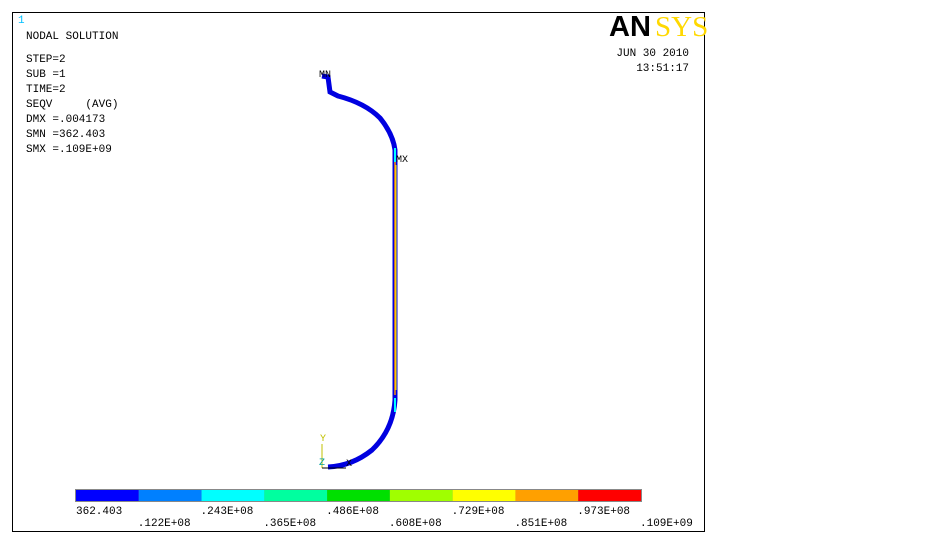 The width and height of the screenshot is (937, 550). I want to click on min-label: MN, so click(325, 75).